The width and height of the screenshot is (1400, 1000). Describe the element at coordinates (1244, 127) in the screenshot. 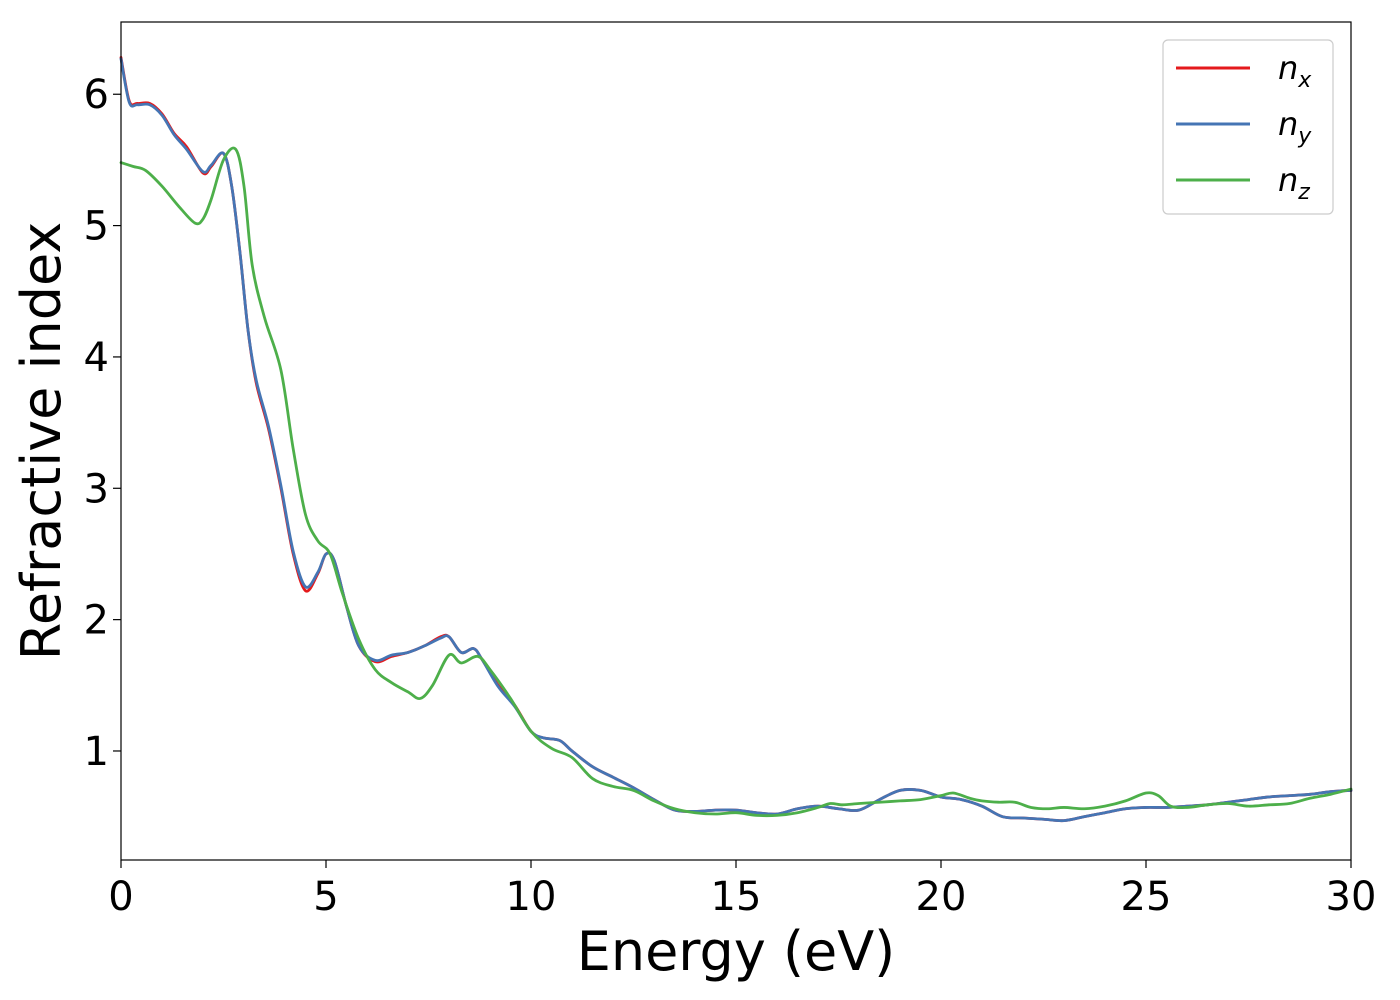

I see `legend-items: nx ny nz` at that location.